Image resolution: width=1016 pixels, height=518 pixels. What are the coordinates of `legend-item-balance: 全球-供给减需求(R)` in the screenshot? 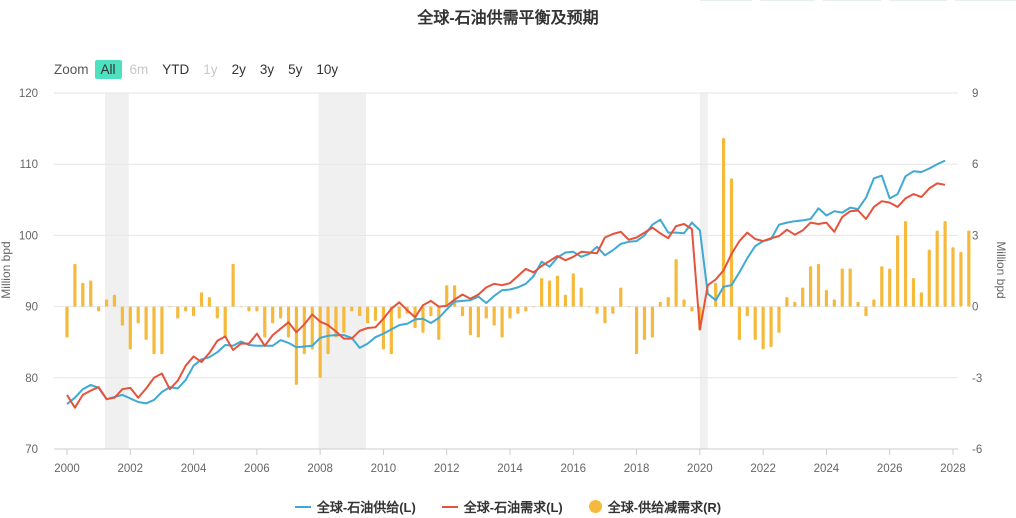 It's located at (655, 506).